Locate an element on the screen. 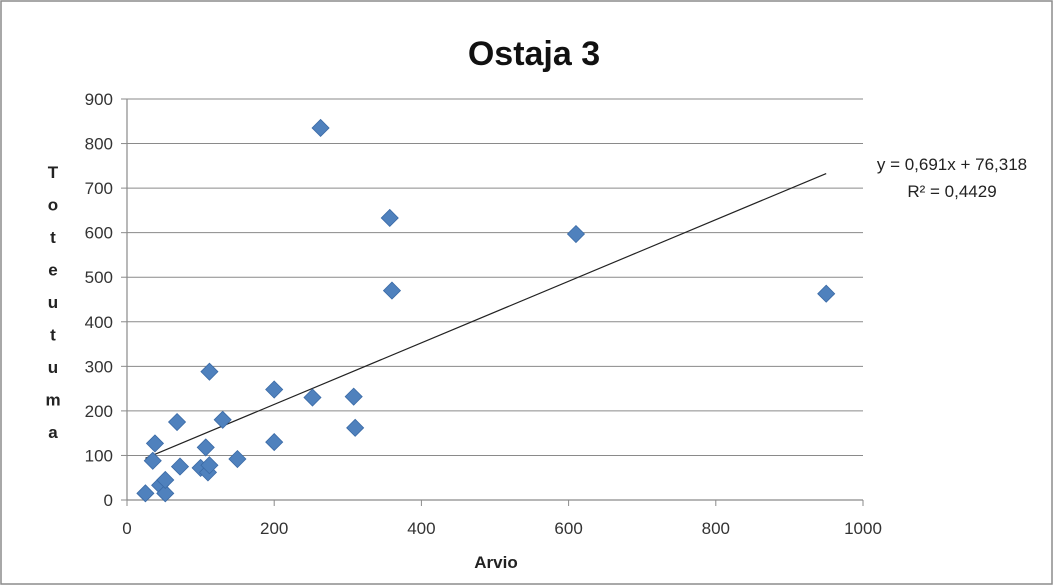  x-tick-label: 400 is located at coordinates (421, 528).